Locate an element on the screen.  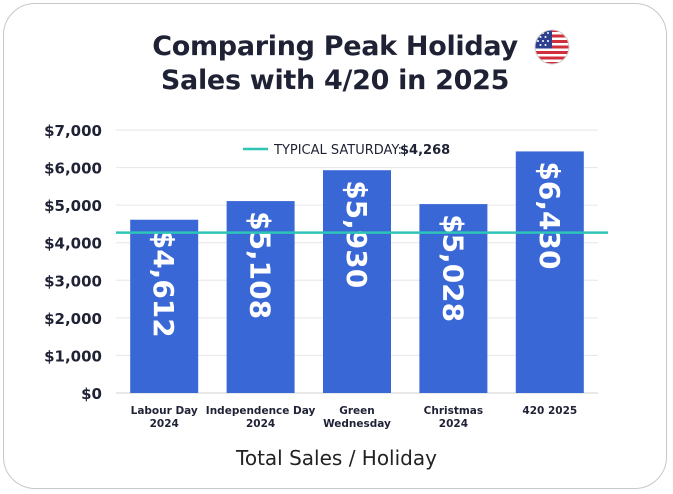
chart-title-line-2: Sales with 4/20 in 2025 is located at coordinates (335, 80).